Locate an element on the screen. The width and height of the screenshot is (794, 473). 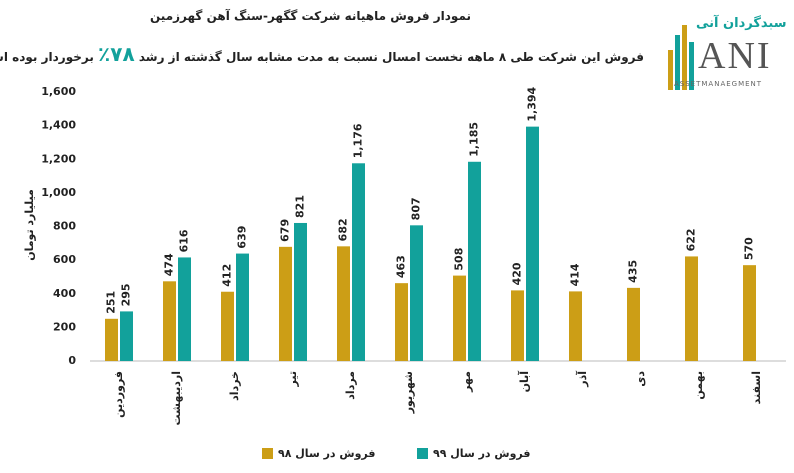
logo-tagline: ASSETMANAEGMENT is located at coordinates (718, 84).